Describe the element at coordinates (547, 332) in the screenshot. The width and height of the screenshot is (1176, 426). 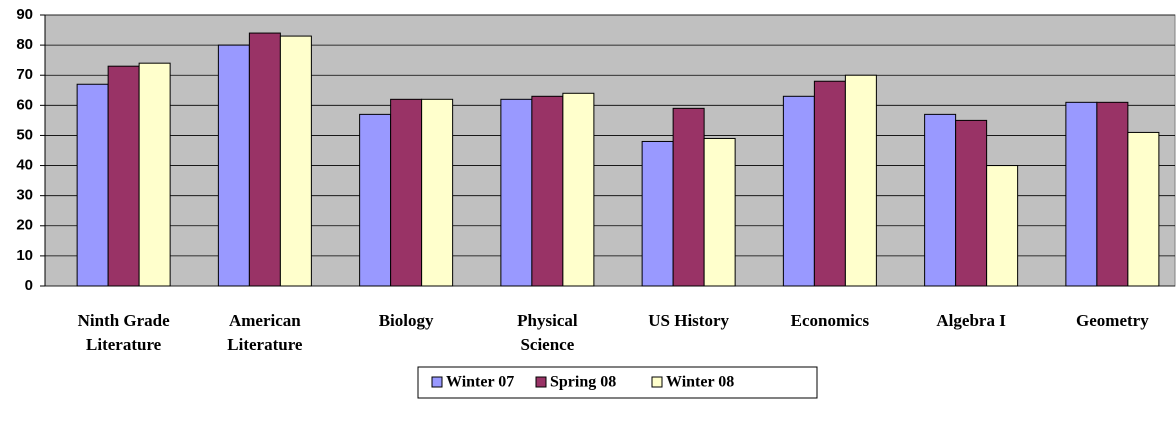
I see `x-tick-label: Physical Science` at that location.